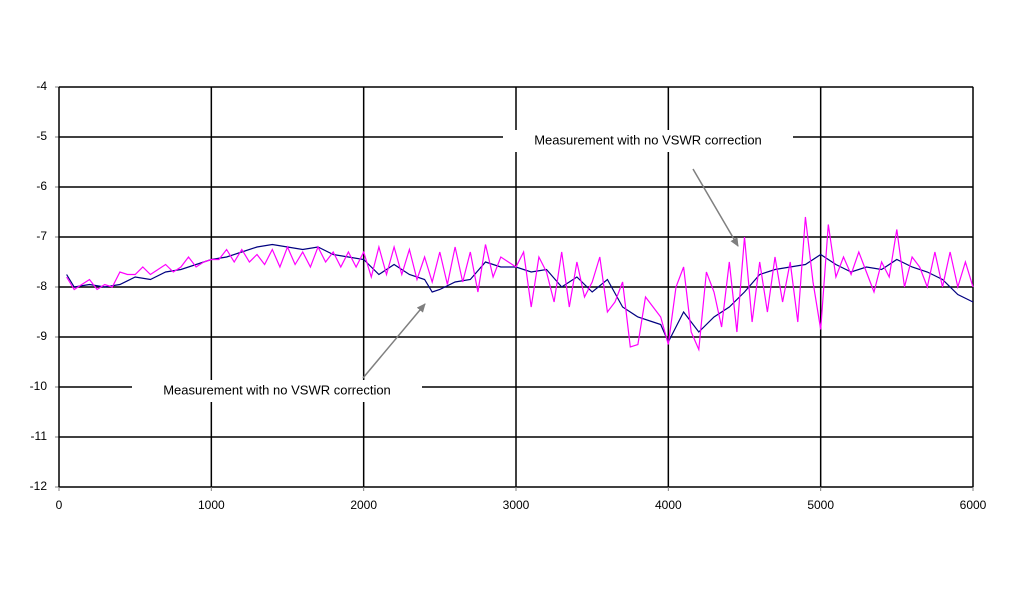 This screenshot has width=1010, height=593. I want to click on y-tick-label: -5, so click(41, 136).